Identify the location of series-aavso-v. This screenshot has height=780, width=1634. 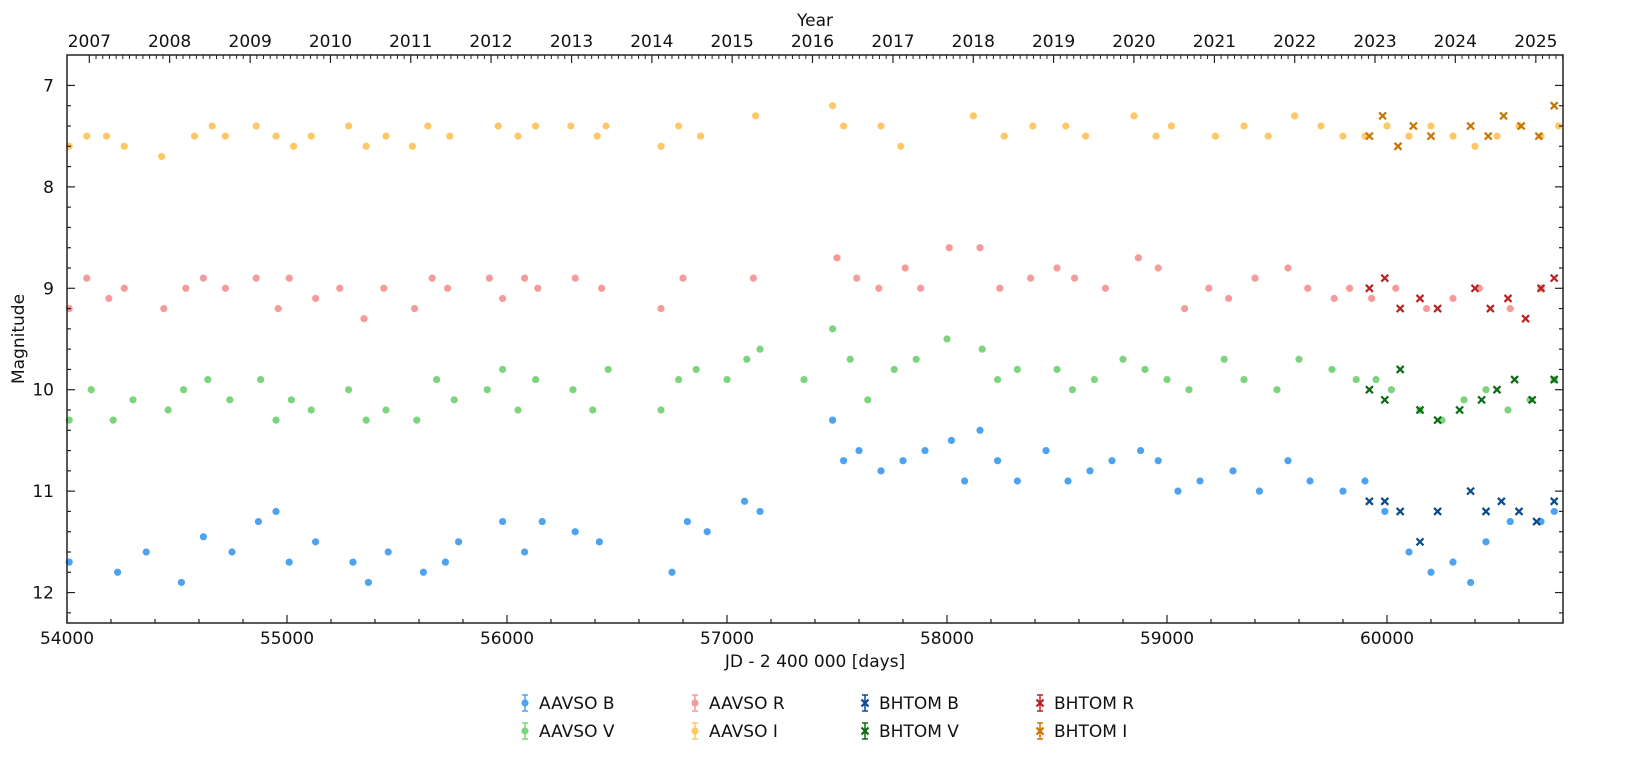
(811, 374).